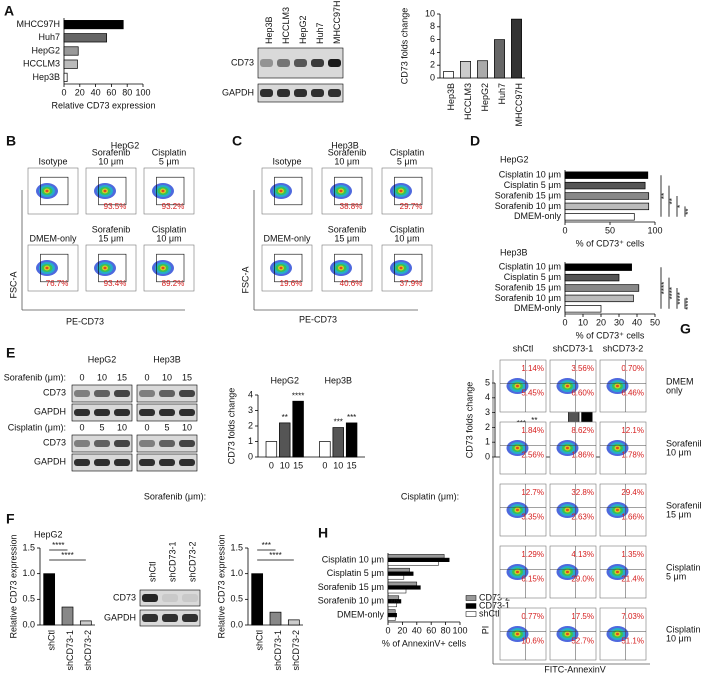 The height and width of the screenshot is (677, 701). What do you see at coordinates (632, 517) in the screenshot?
I see `percent-label: 1.66%` at bounding box center [632, 517].